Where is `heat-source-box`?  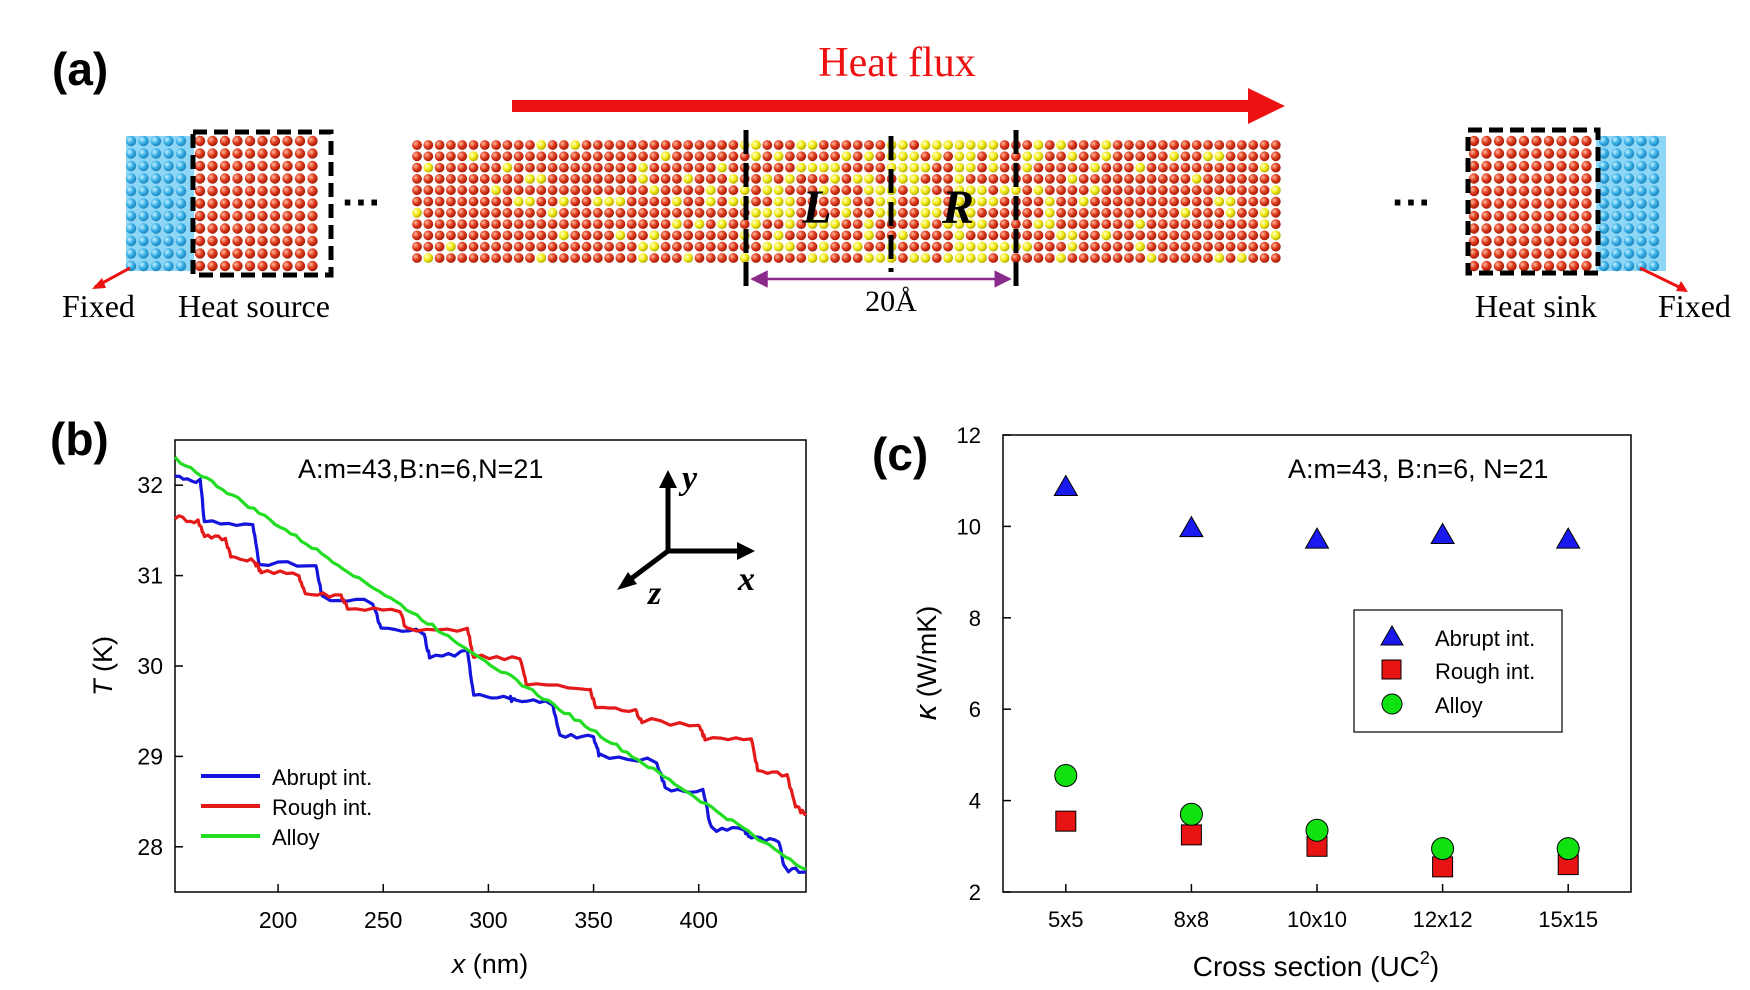 heat-source-box is located at coordinates (262, 203).